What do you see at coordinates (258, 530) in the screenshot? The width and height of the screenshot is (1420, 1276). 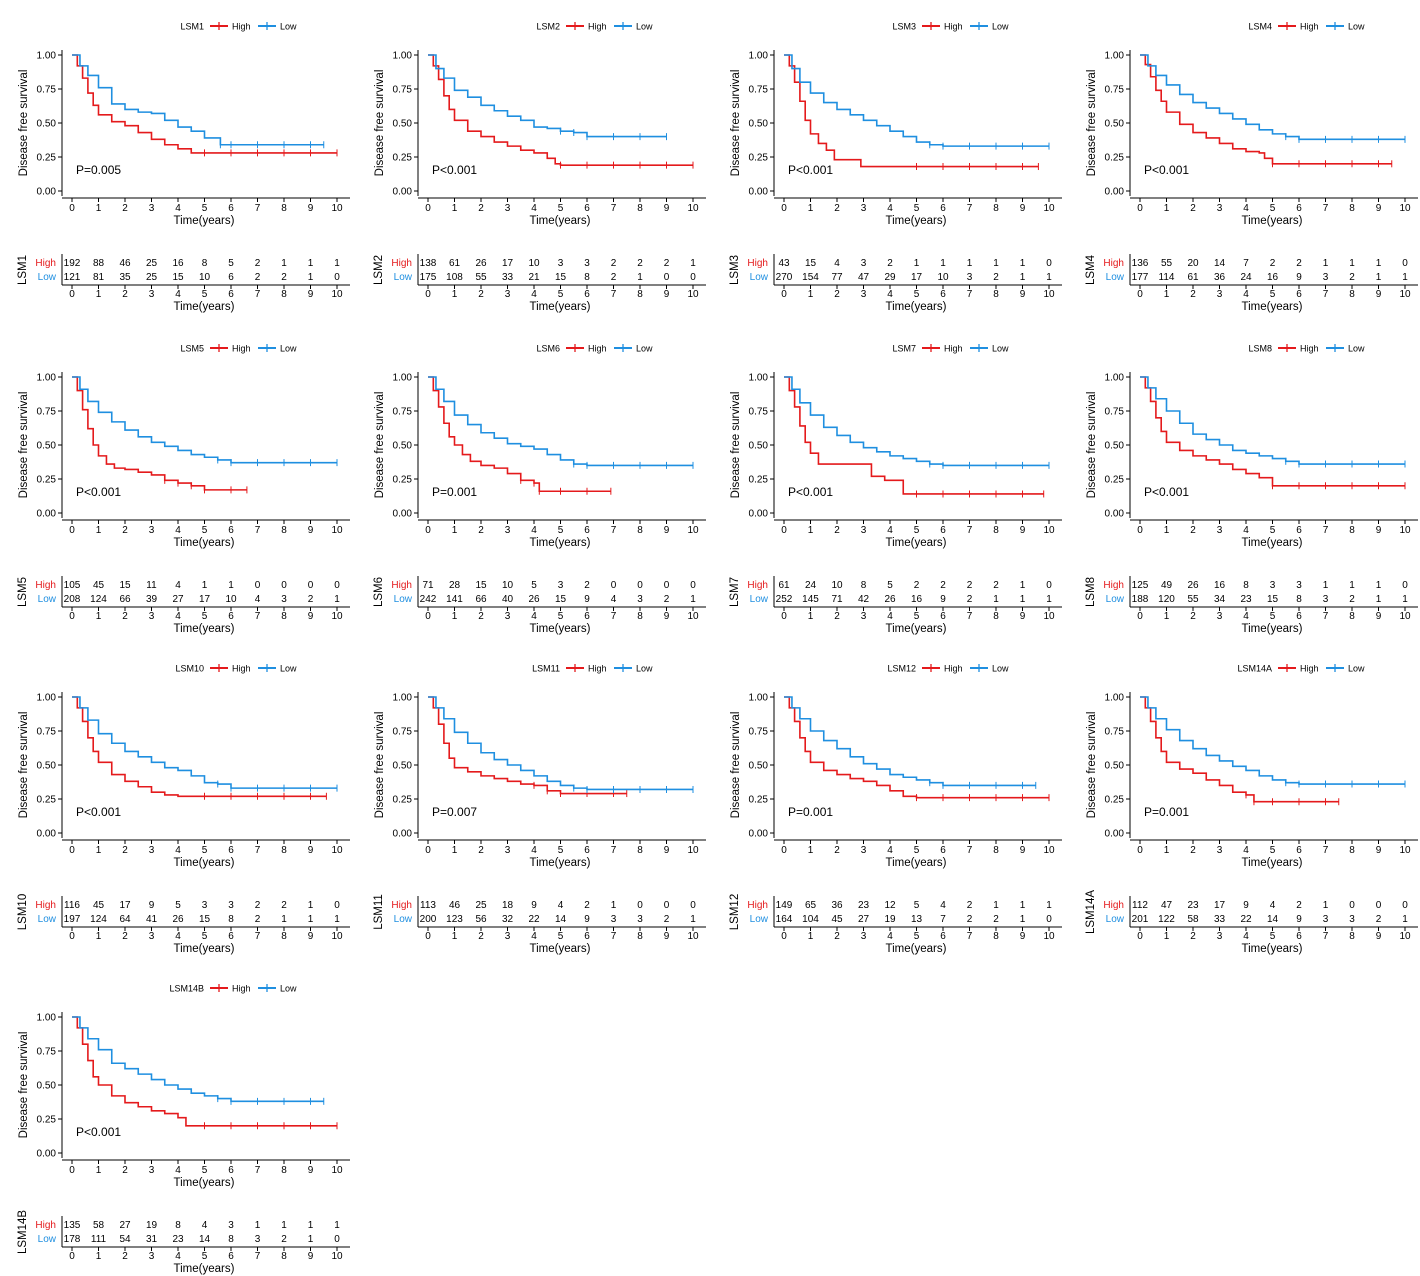 I see `x-tick-label: 7` at bounding box center [258, 530].